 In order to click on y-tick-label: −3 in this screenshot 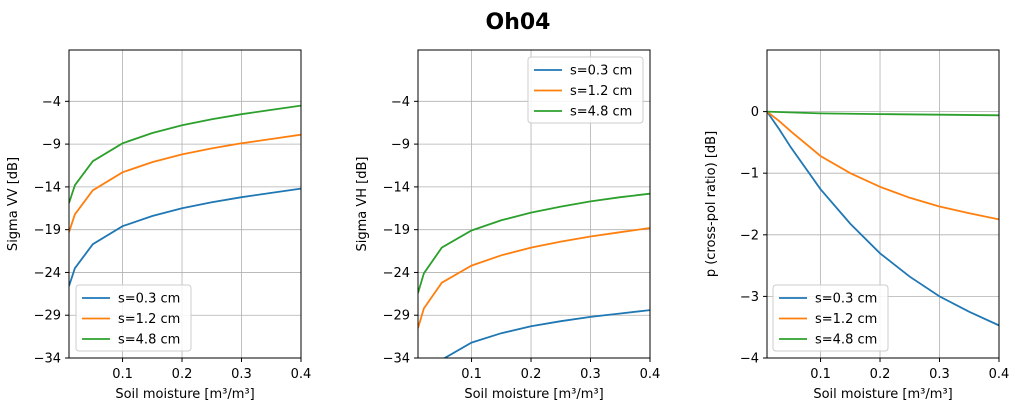, I will do `click(749, 297)`.